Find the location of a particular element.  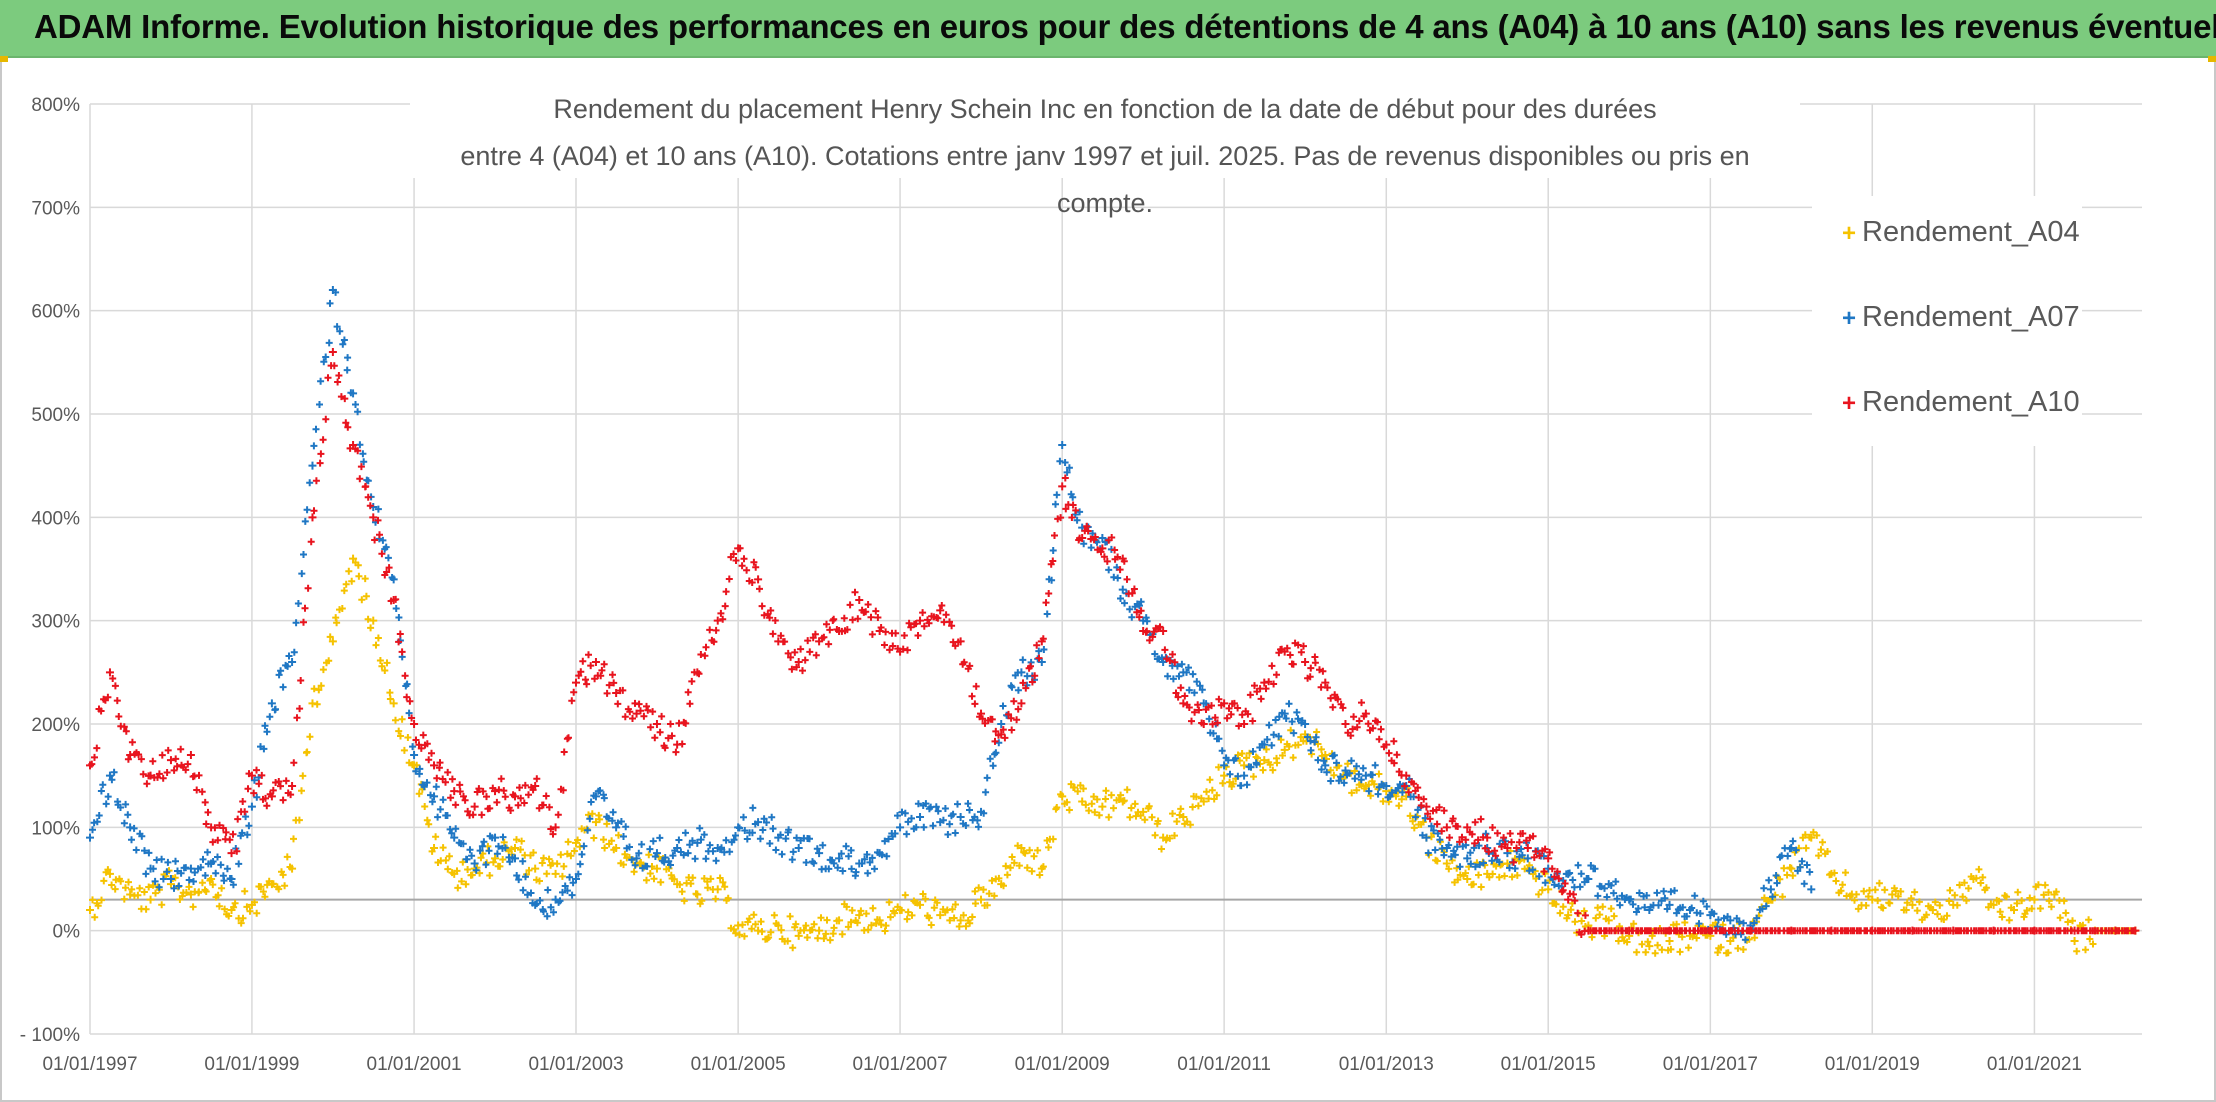

x-tick-label: 01/01/2001 is located at coordinates (414, 1064).